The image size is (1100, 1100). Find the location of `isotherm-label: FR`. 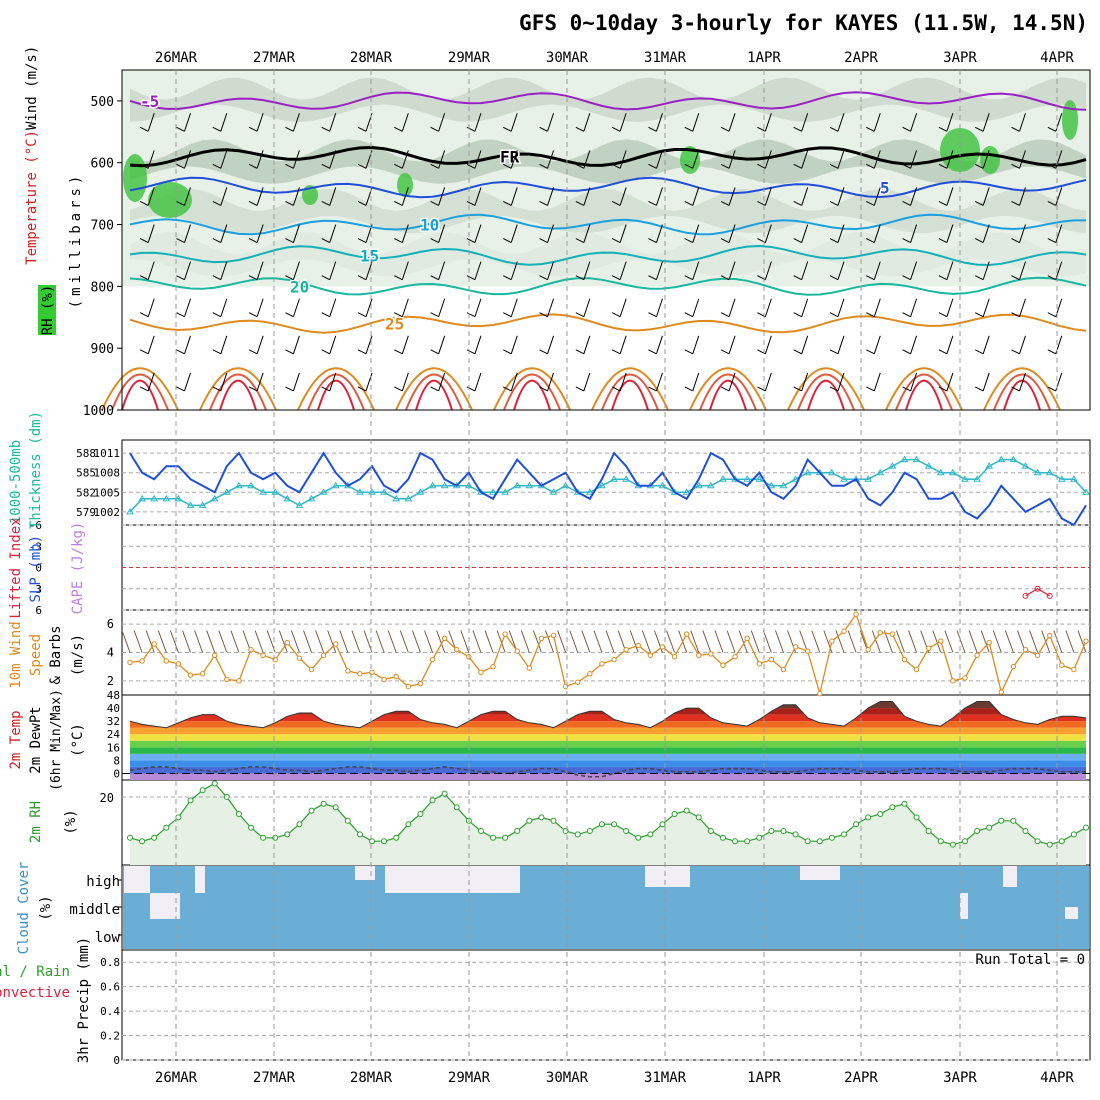

isotherm-label: FR is located at coordinates (510, 157).